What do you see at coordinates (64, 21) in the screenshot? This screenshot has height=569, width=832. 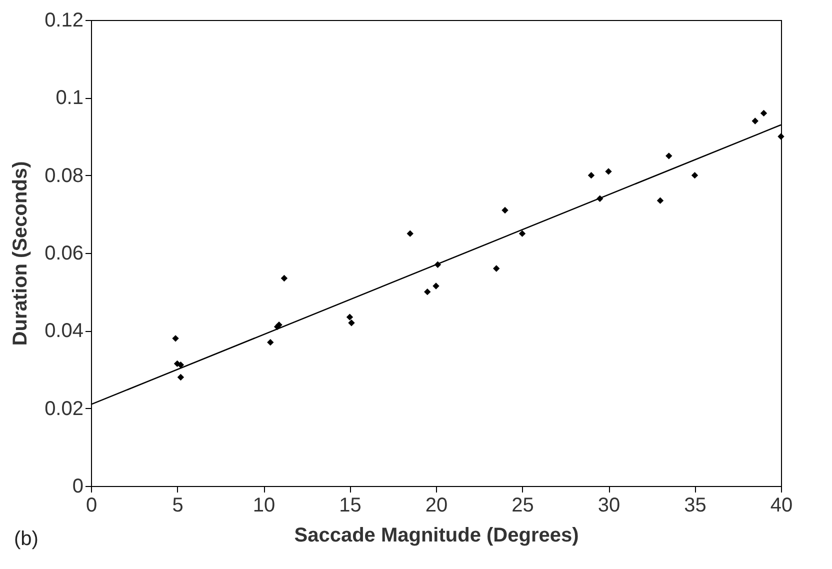 I see `y-tick-label: 0.12` at bounding box center [64, 21].